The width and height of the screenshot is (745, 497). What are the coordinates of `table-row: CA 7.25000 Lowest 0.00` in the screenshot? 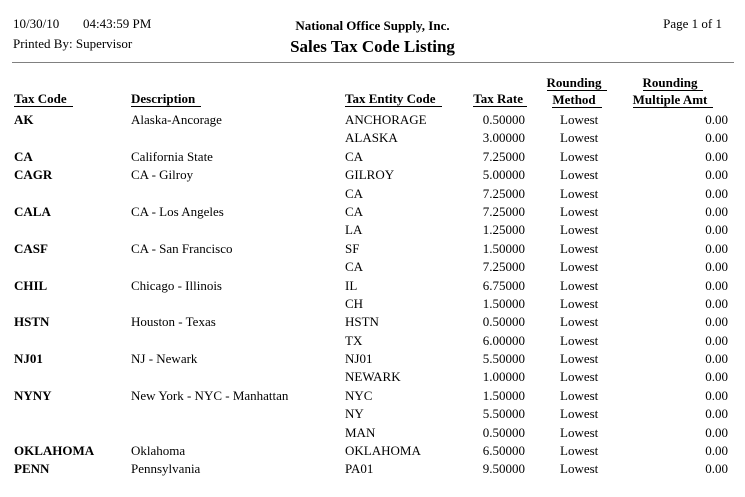 It's located at (372, 194).